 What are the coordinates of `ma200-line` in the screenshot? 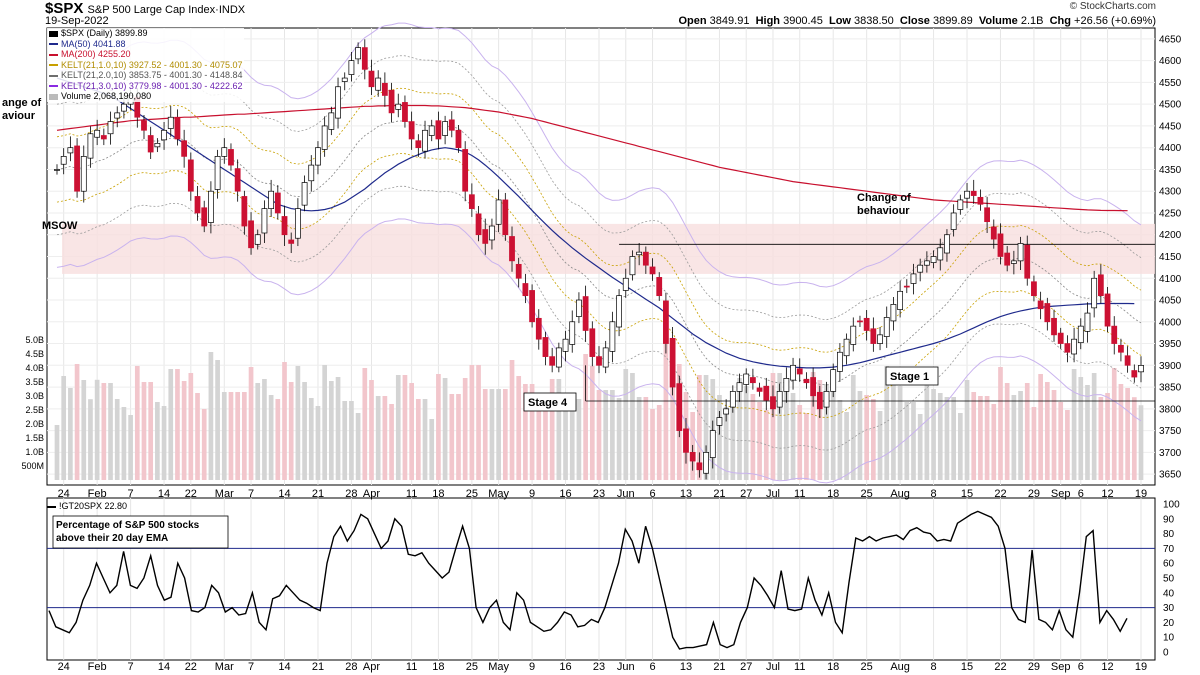 It's located at (592, 158).